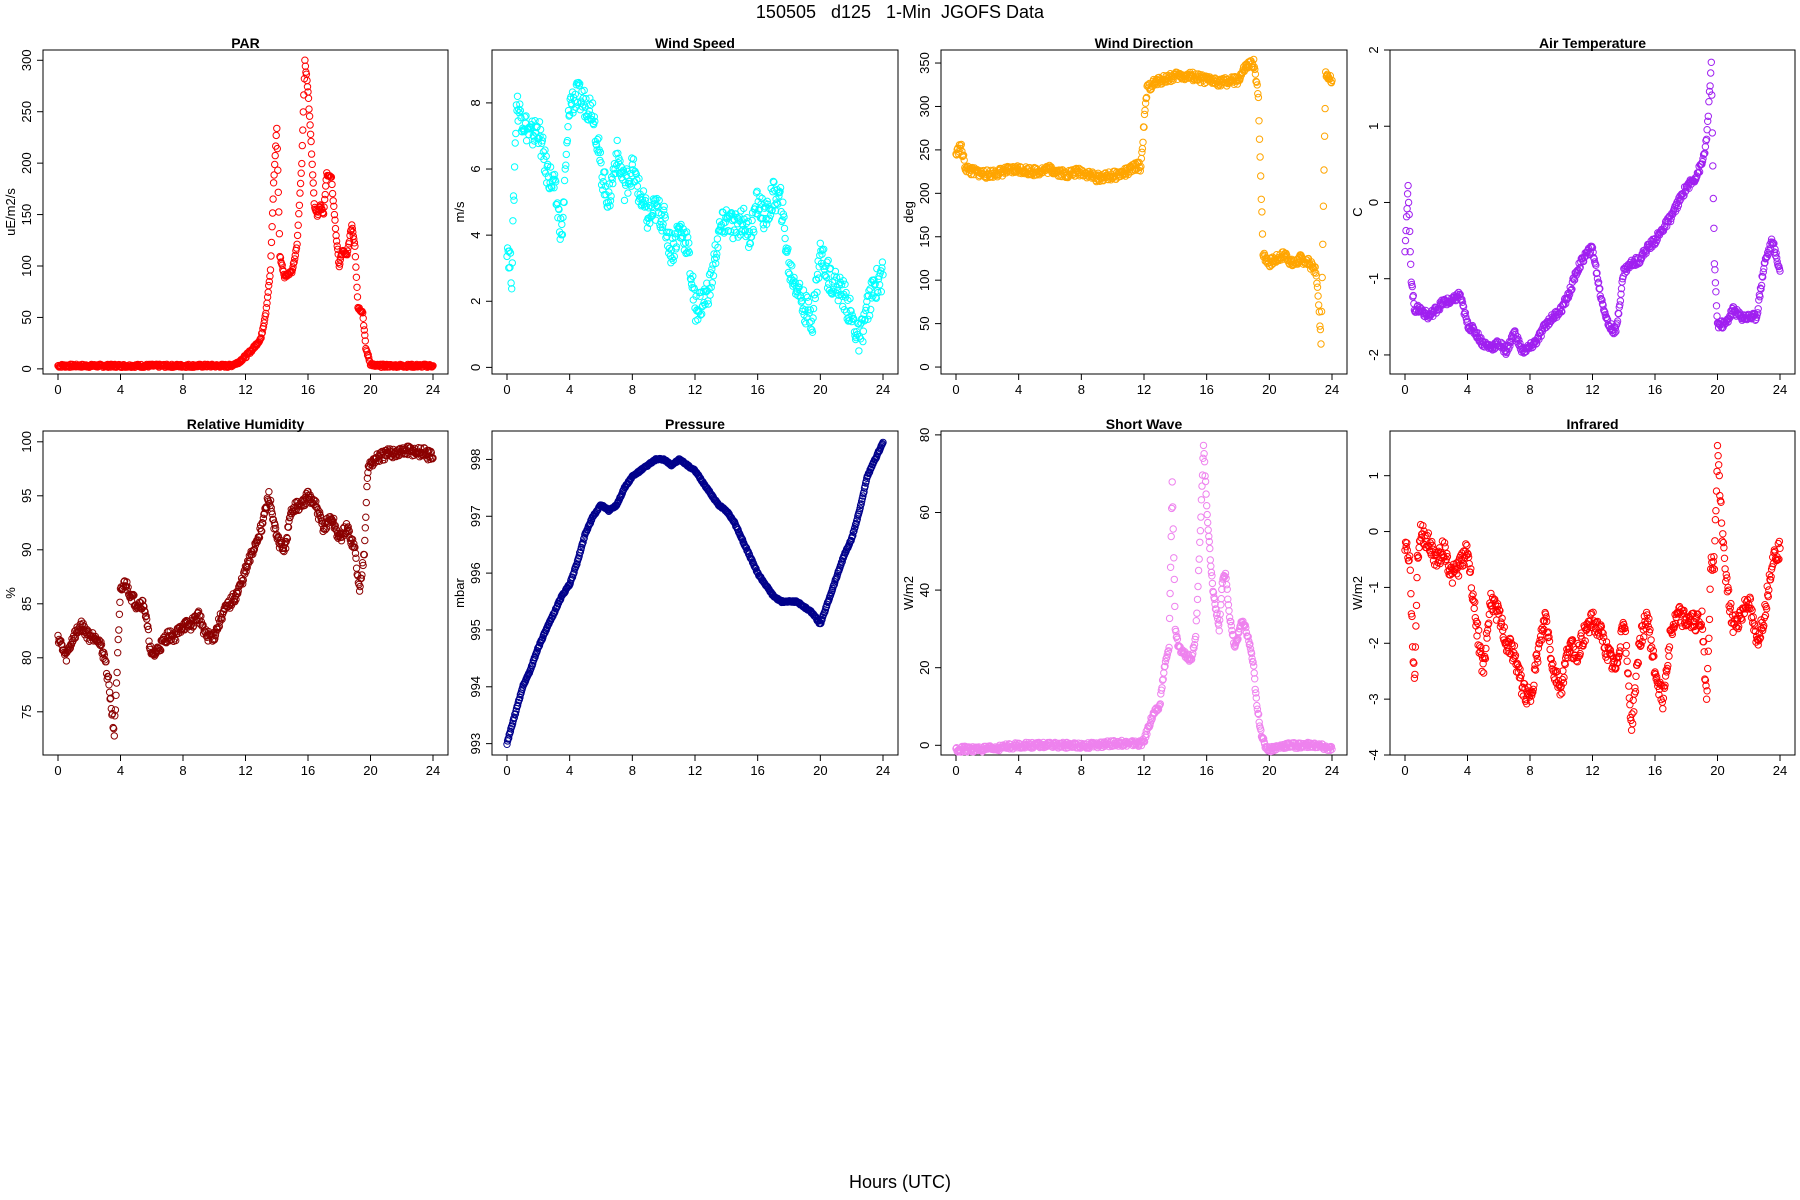 Image resolution: width=1800 pixels, height=1200 pixels. What do you see at coordinates (10, 212) in the screenshot?
I see `y-axis-label: uE/m2/s` at bounding box center [10, 212].